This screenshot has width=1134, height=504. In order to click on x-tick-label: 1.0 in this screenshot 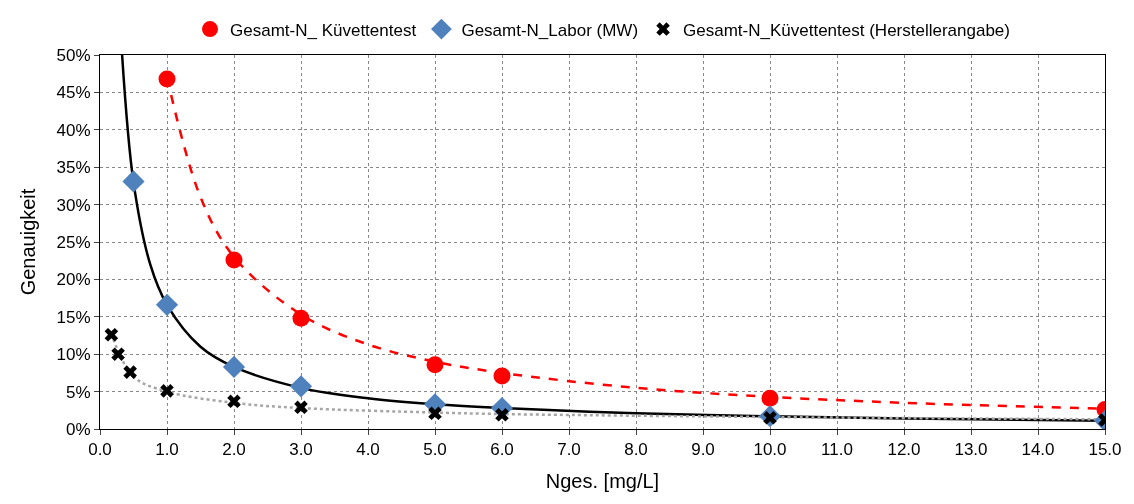, I will do `click(167, 450)`.